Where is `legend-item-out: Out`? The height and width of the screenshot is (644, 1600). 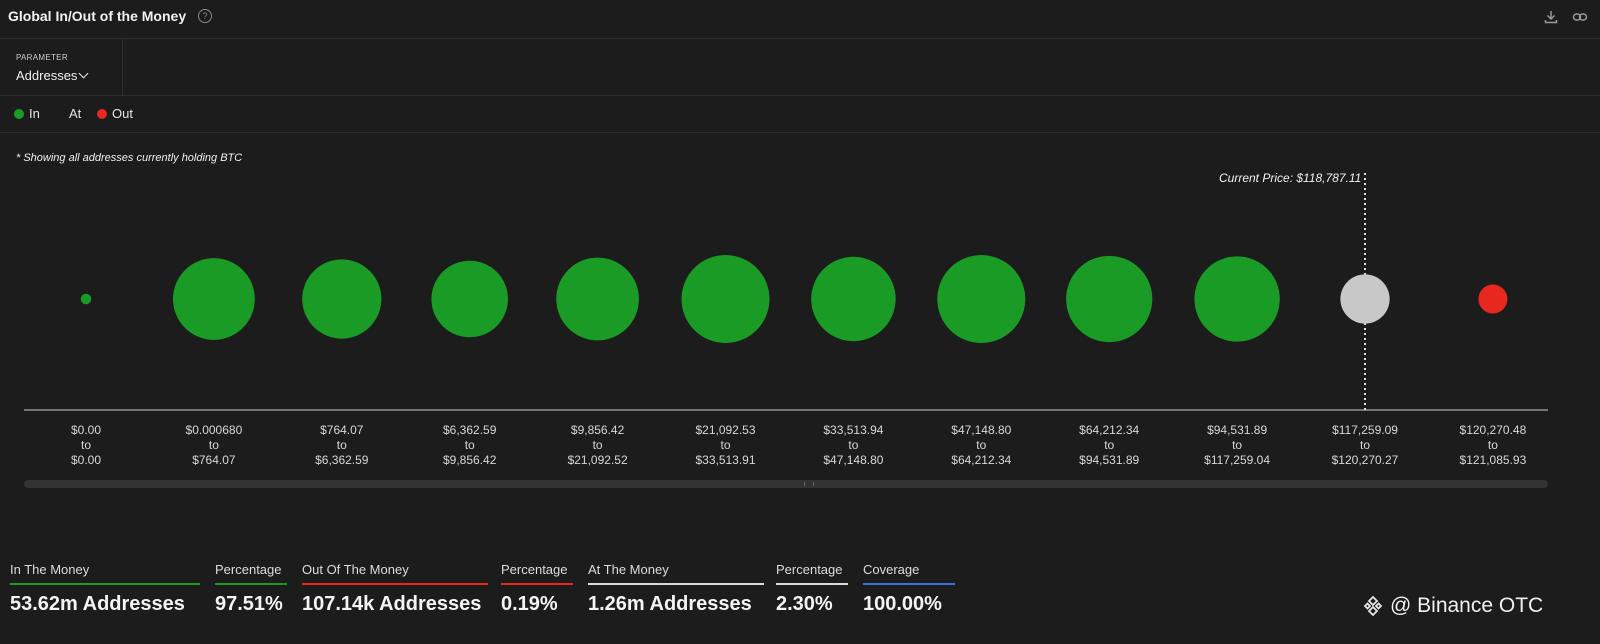 legend-item-out: Out is located at coordinates (115, 113).